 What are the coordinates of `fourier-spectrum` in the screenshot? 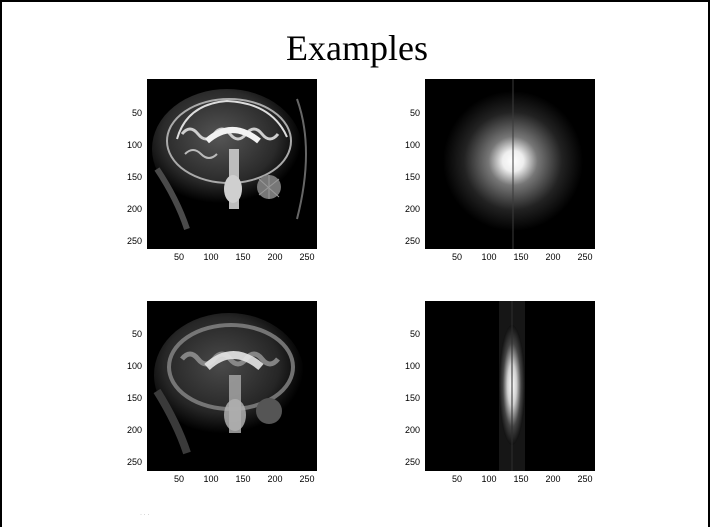 It's located at (510, 164).